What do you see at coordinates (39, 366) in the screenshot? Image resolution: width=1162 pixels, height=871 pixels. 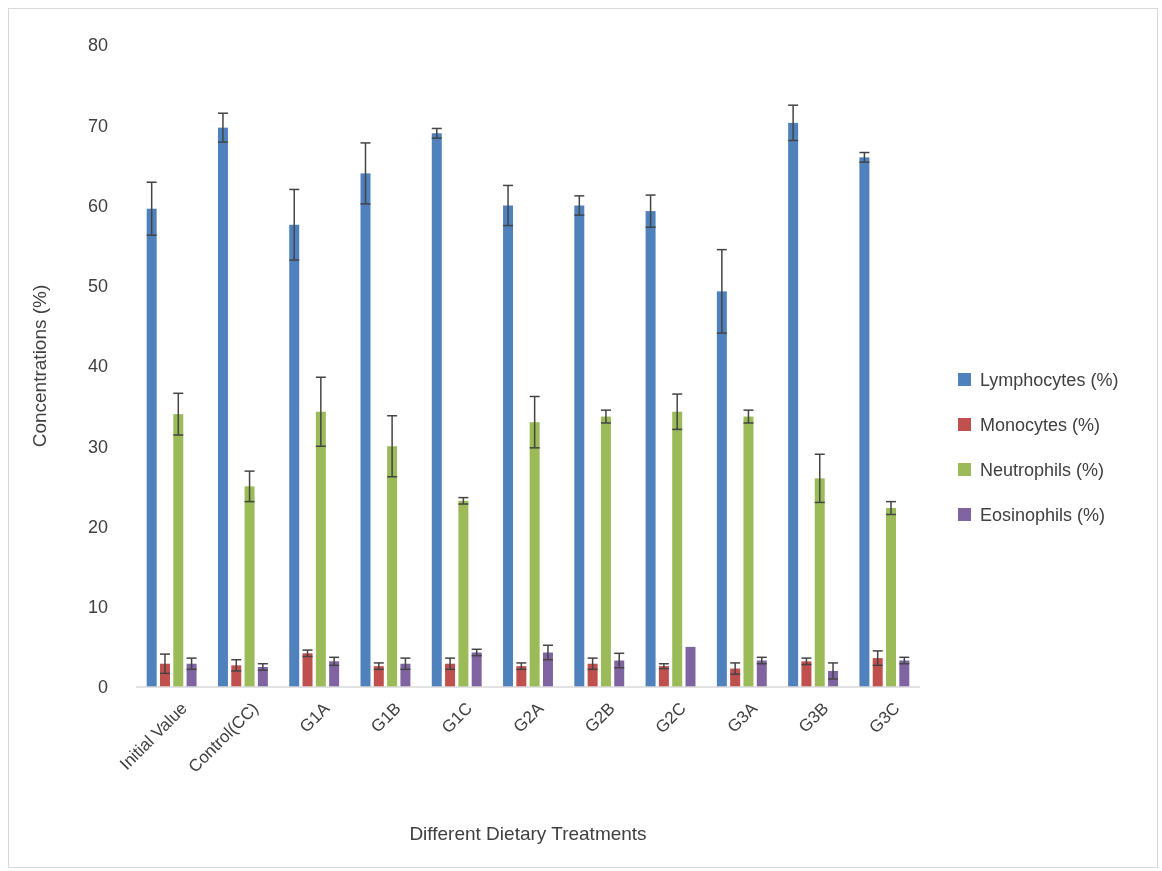 I see `y-axis-title: Concentrations (%)` at bounding box center [39, 366].